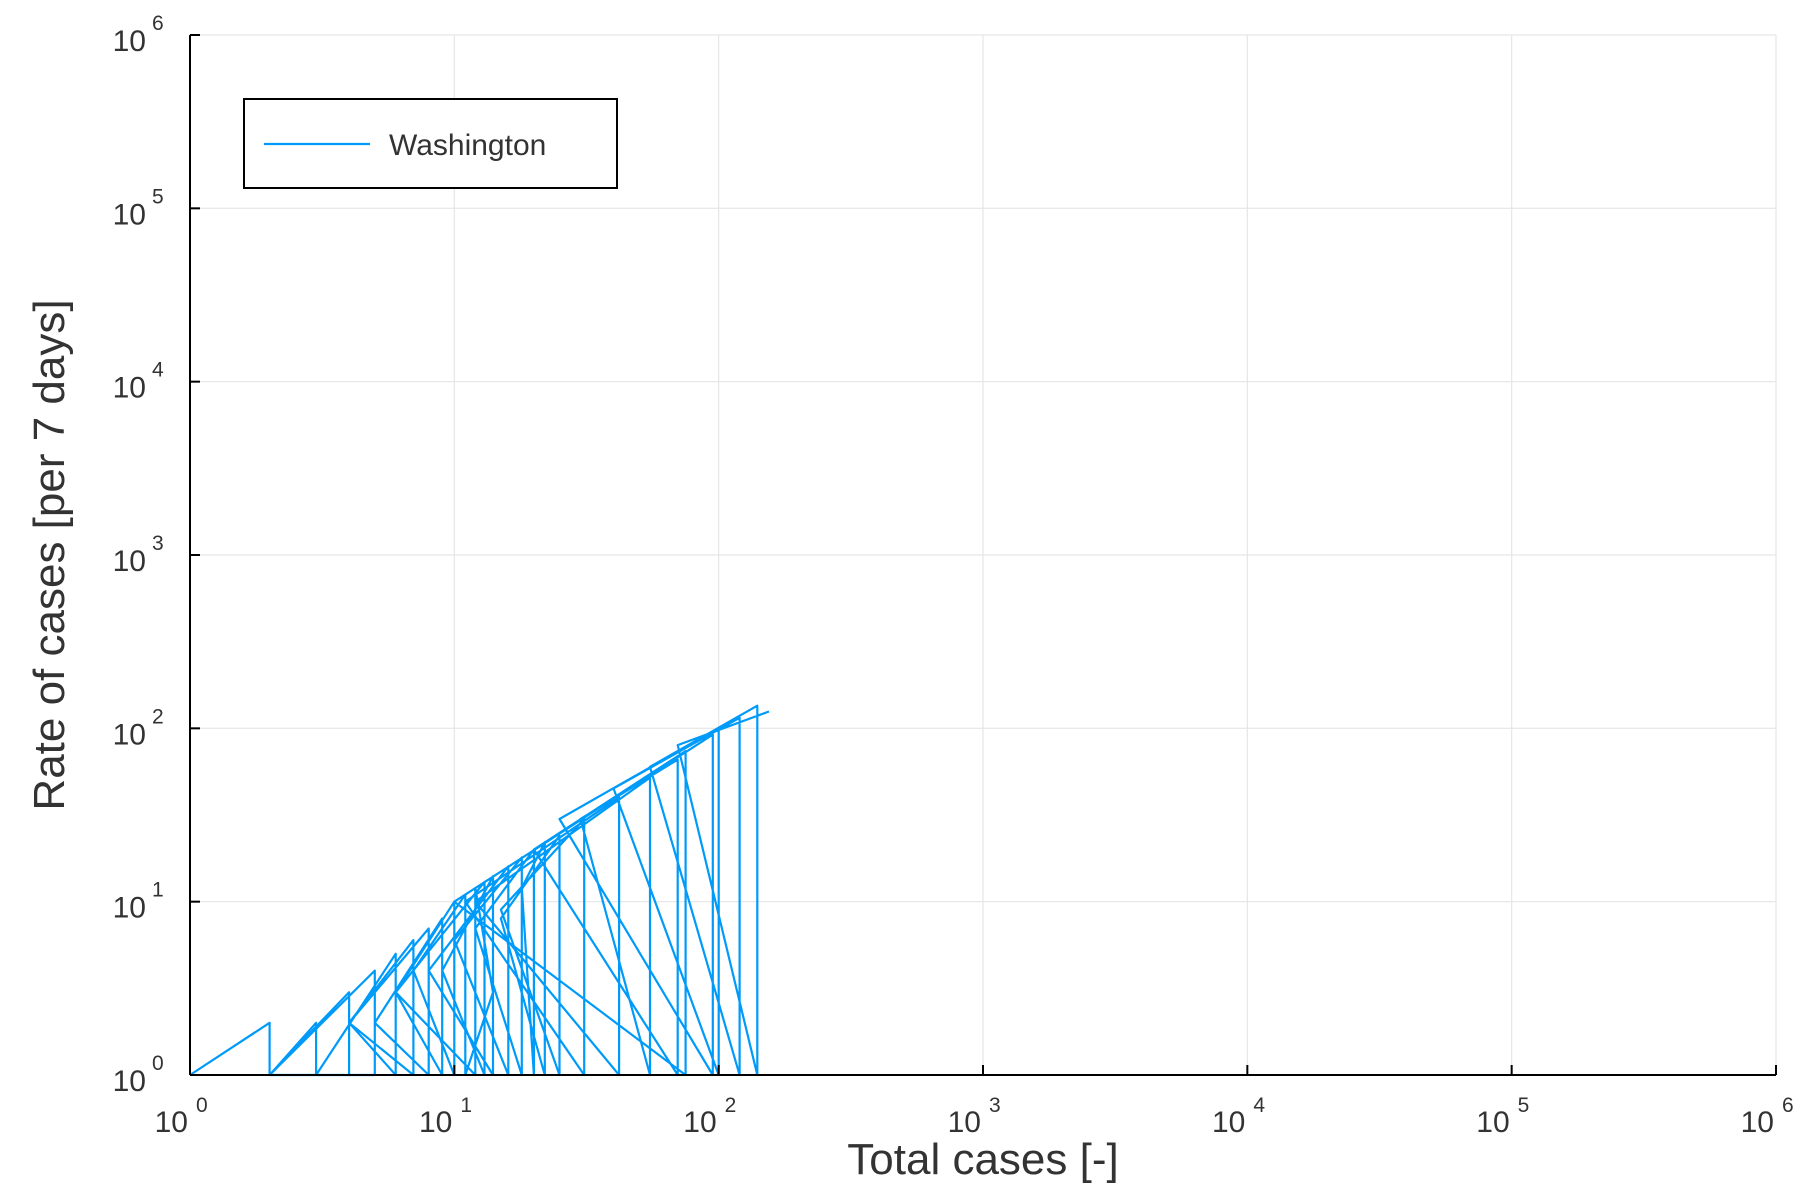 This screenshot has width=1800, height=1200. I want to click on series-layer, so click(479, 890).